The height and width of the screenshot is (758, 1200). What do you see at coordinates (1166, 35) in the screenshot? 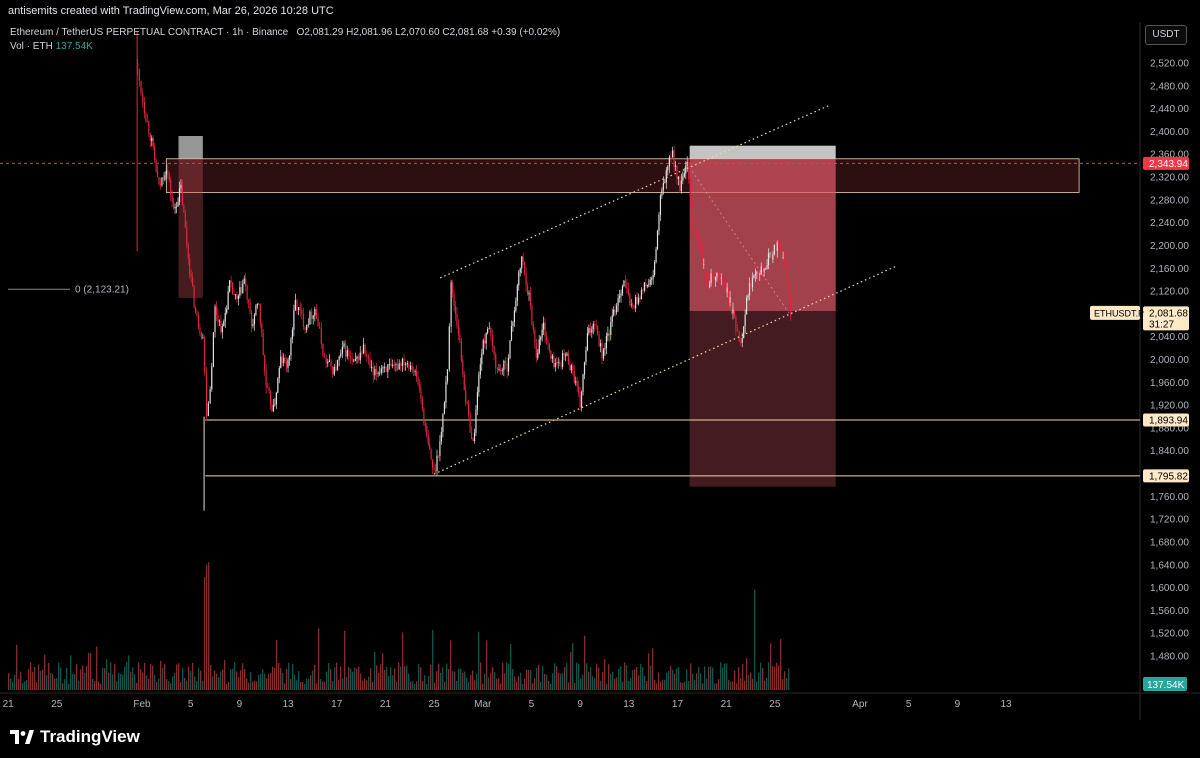
I see `currency-button: USDT` at bounding box center [1166, 35].